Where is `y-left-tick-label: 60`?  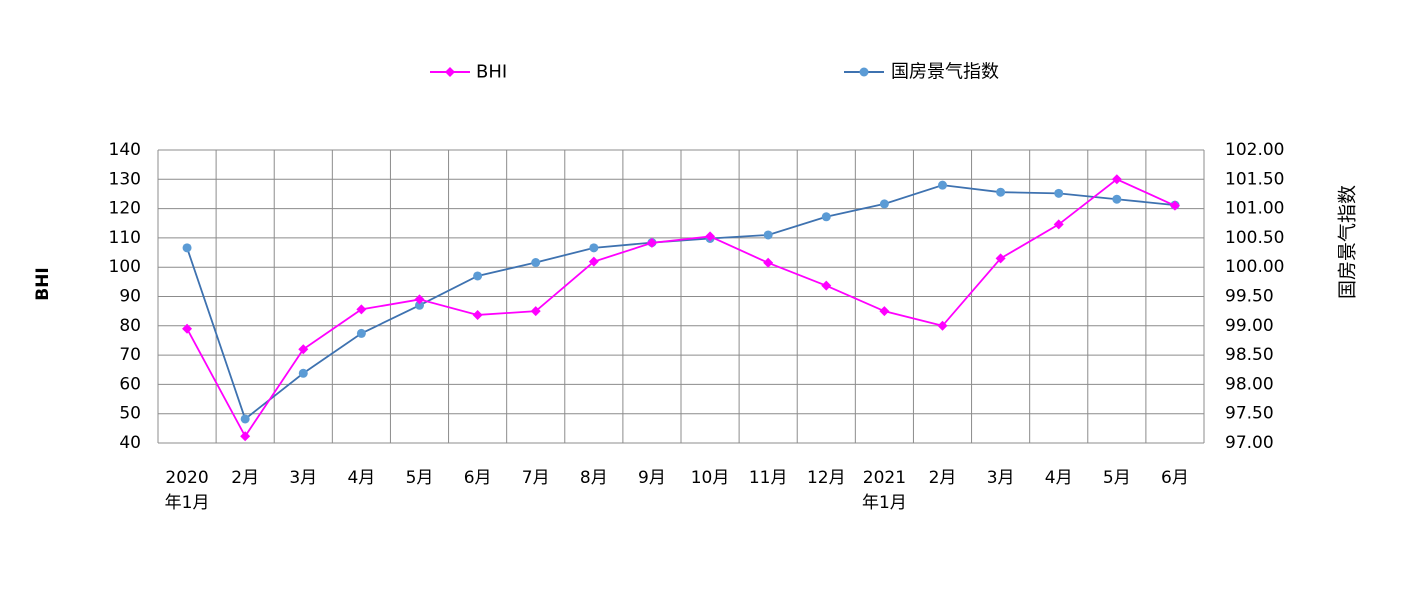 y-left-tick-label: 60 is located at coordinates (130, 384).